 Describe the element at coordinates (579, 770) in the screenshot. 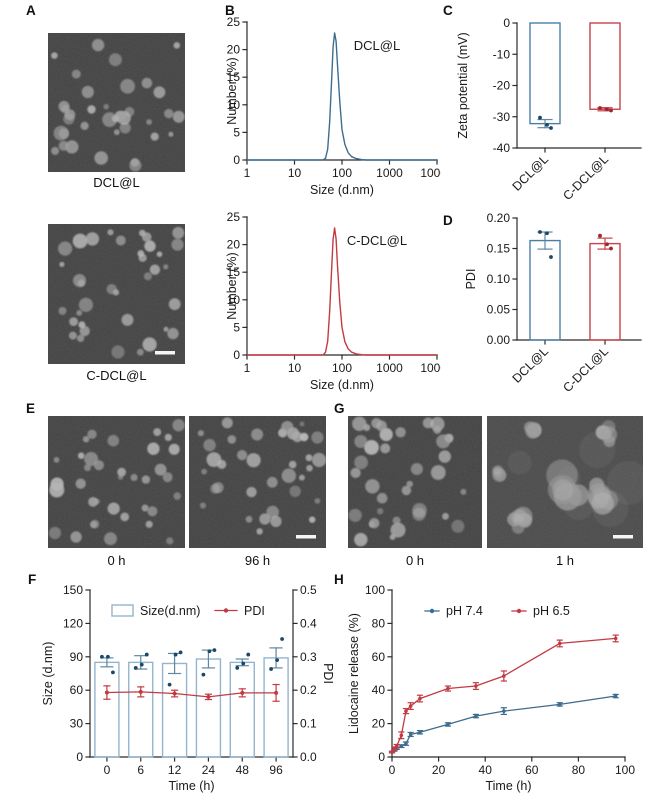

I see `svg-text: 80` at that location.